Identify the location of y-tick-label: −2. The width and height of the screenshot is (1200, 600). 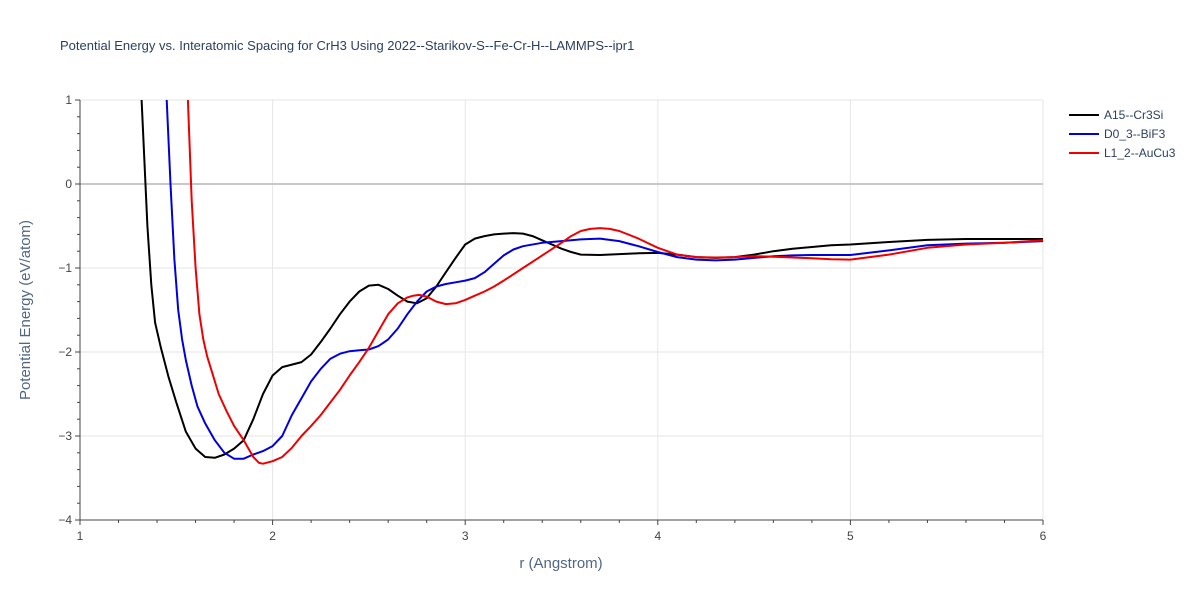
(65, 352).